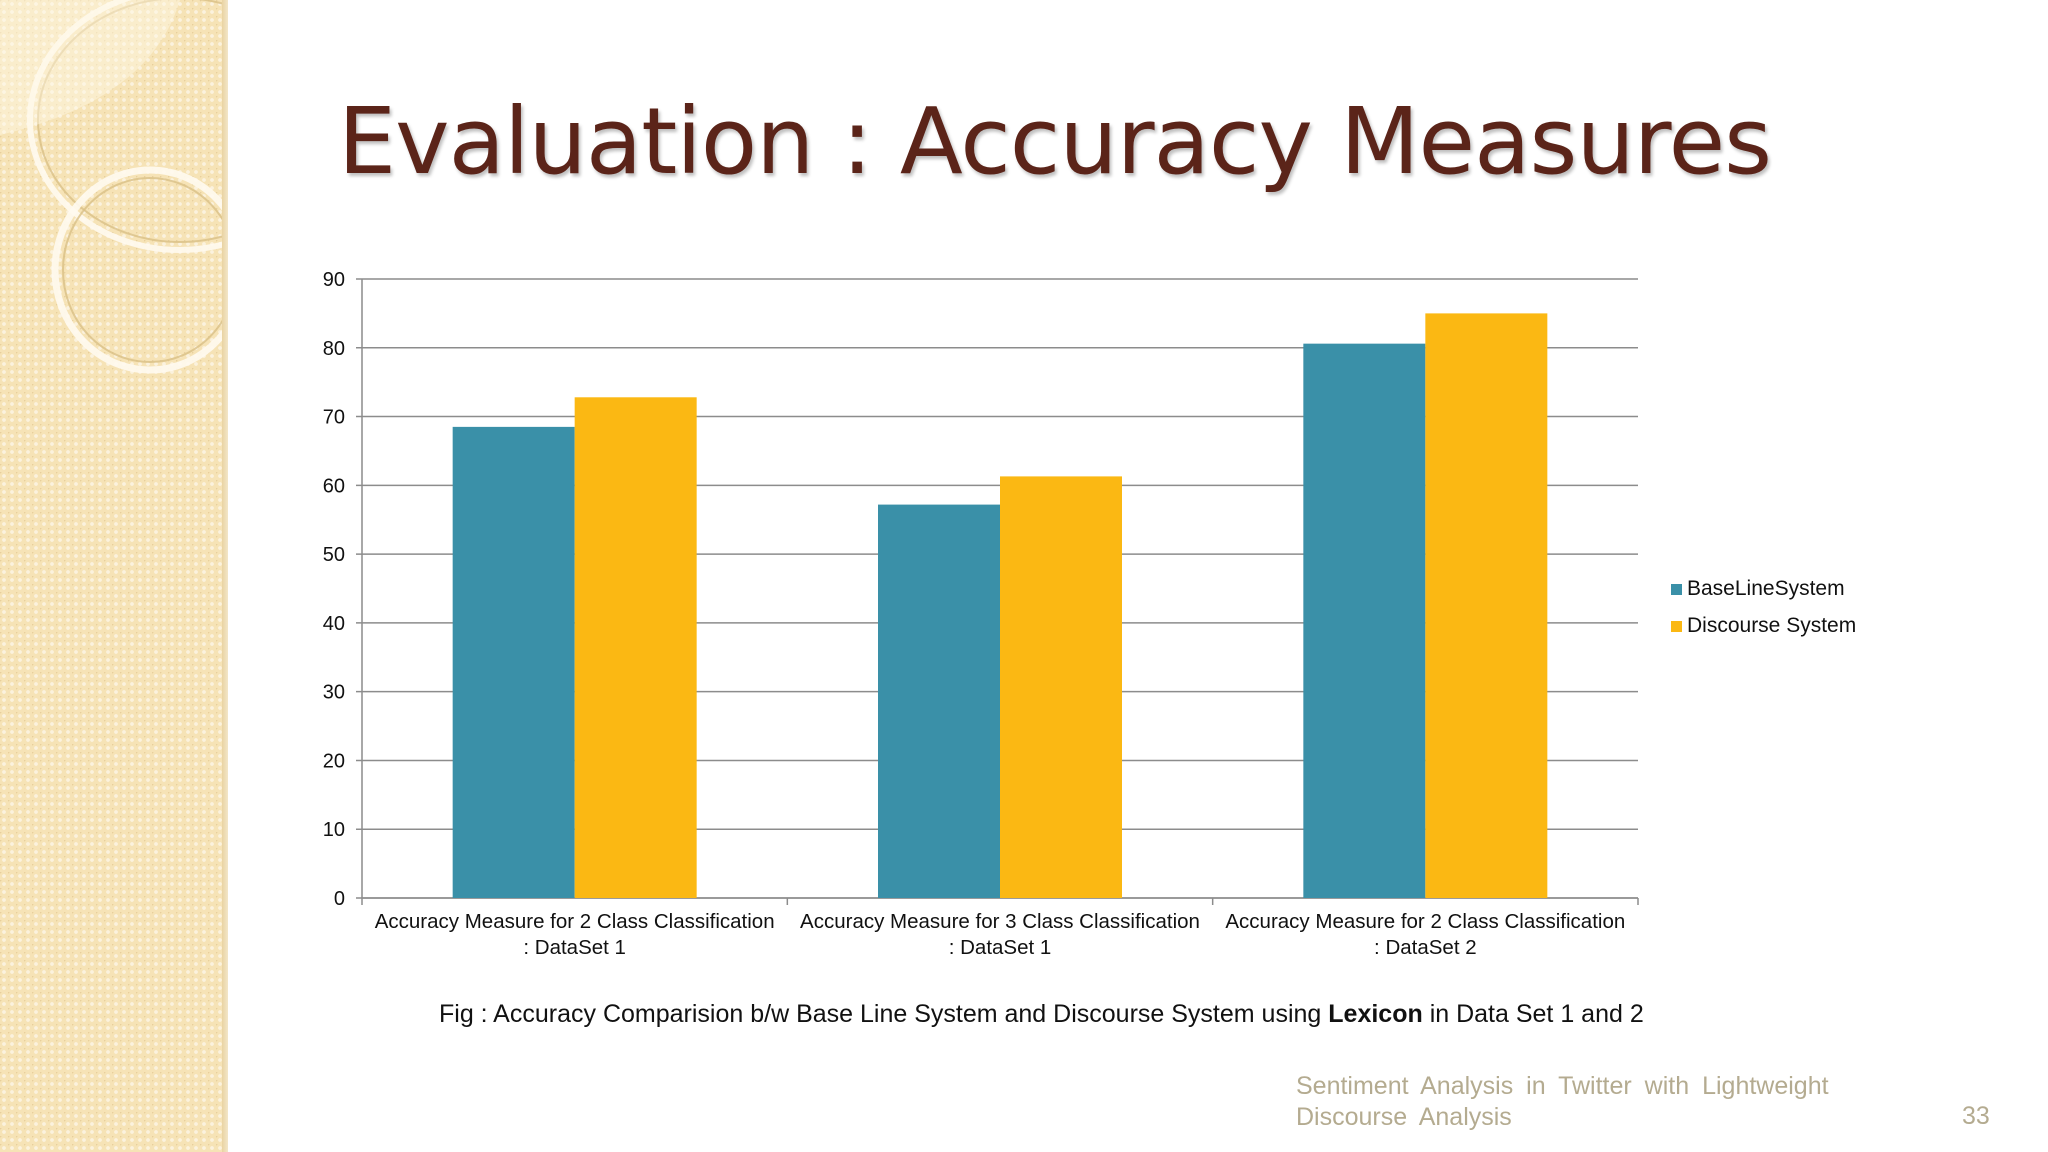 This screenshot has height=1152, width=2048. I want to click on legend-label: Discourse System, so click(1771, 625).